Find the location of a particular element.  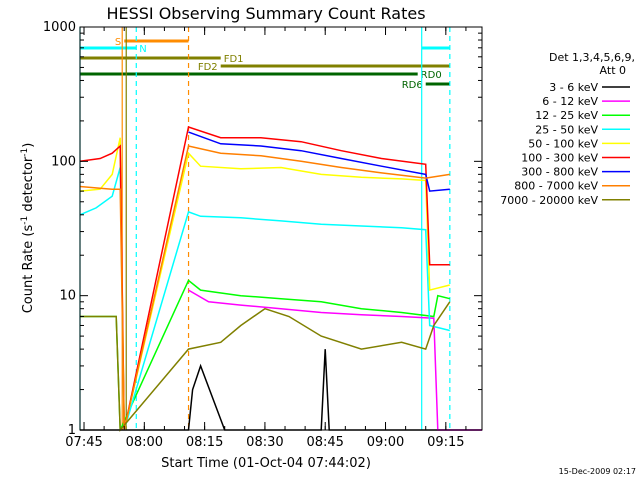

mode-label-FD2: FD2 is located at coordinates (208, 67).